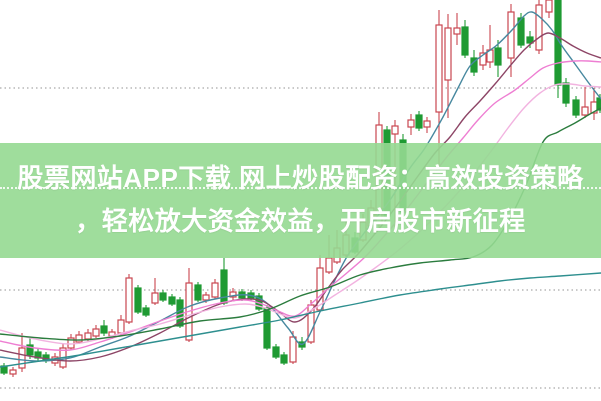 This screenshot has width=601, height=401. What do you see at coordinates (300, 178) in the screenshot?
I see `headline-line-1: 股票网站APP下载 网上炒股配资：高效投资策略` at bounding box center [300, 178].